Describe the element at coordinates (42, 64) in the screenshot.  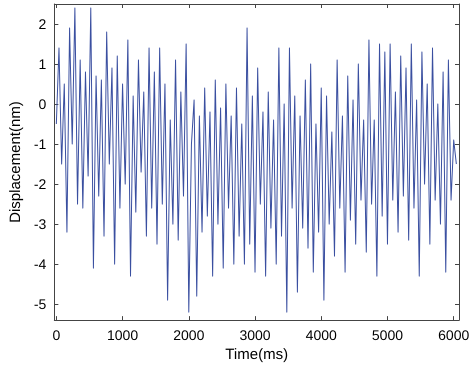
I see `y-tick-label: 1` at that location.